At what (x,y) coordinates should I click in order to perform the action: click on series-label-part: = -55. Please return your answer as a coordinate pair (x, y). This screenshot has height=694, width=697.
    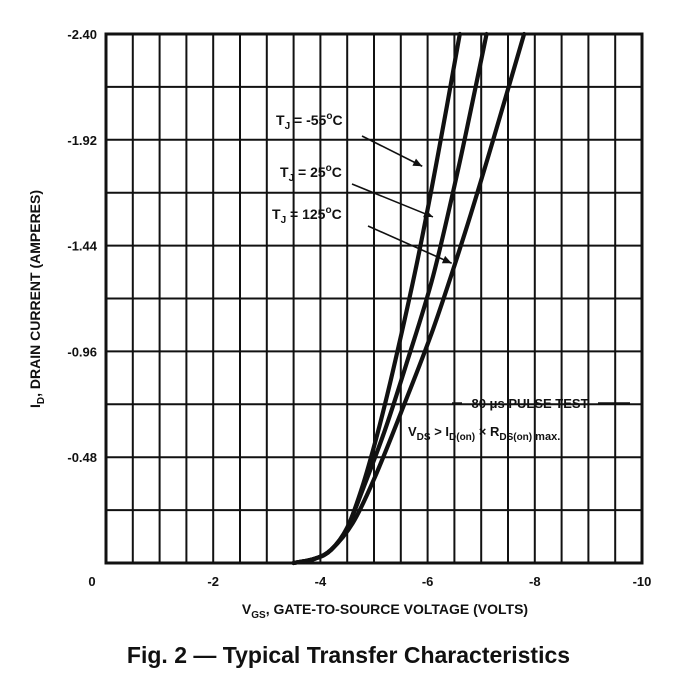
    Looking at the image, I should click on (308, 120).